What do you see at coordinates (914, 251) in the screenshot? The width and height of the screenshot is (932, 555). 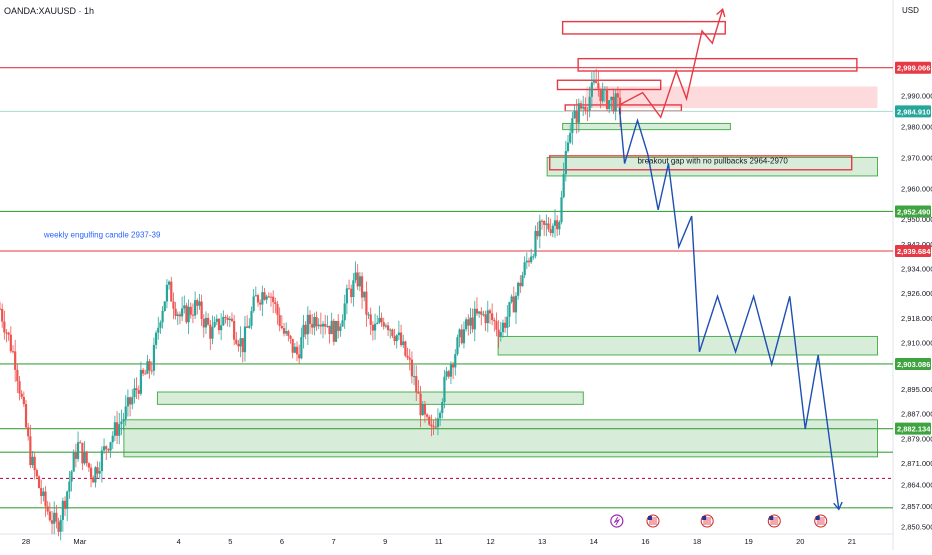 I see `price-tag-3: 2,939.684` at bounding box center [914, 251].